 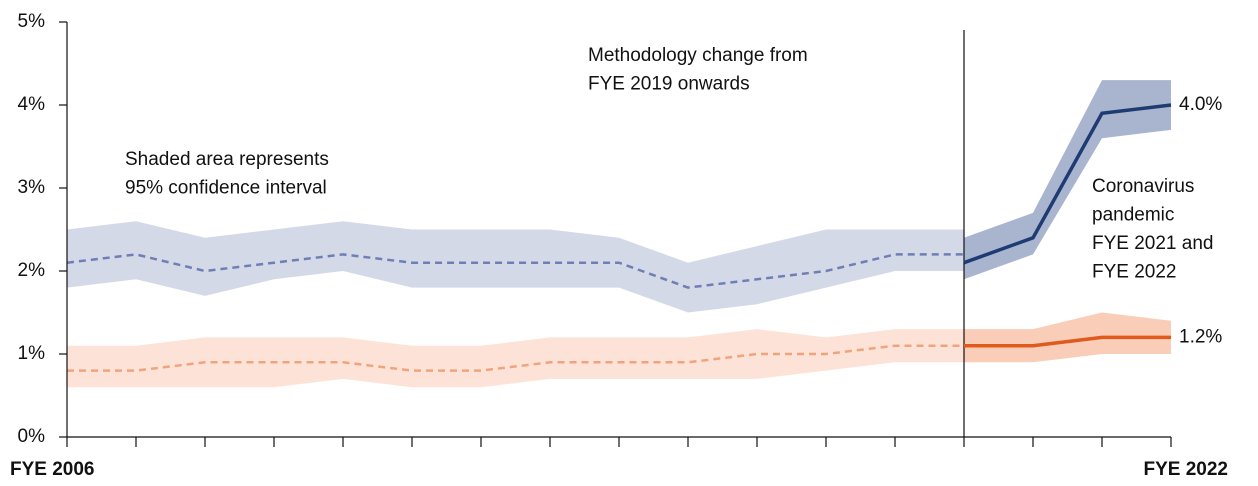 I want to click on annotation-line: Coronavirus, so click(x=1143, y=186).